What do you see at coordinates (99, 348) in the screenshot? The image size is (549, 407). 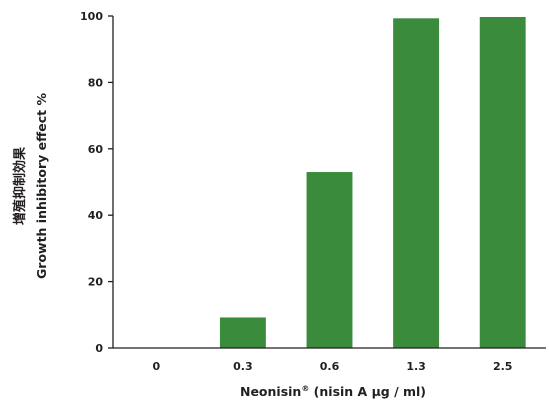 I see `y-tick-label-0: 0` at bounding box center [99, 348].